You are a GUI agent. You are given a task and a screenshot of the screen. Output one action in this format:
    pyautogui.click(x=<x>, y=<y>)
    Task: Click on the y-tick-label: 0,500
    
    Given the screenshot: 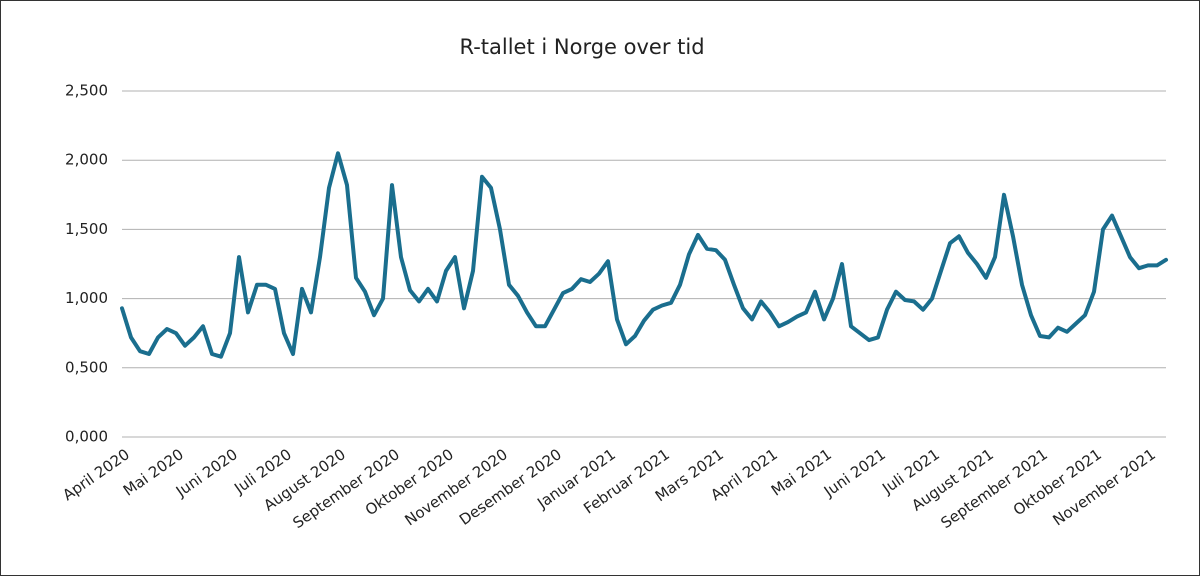 What is the action you would take?
    pyautogui.click(x=86, y=367)
    